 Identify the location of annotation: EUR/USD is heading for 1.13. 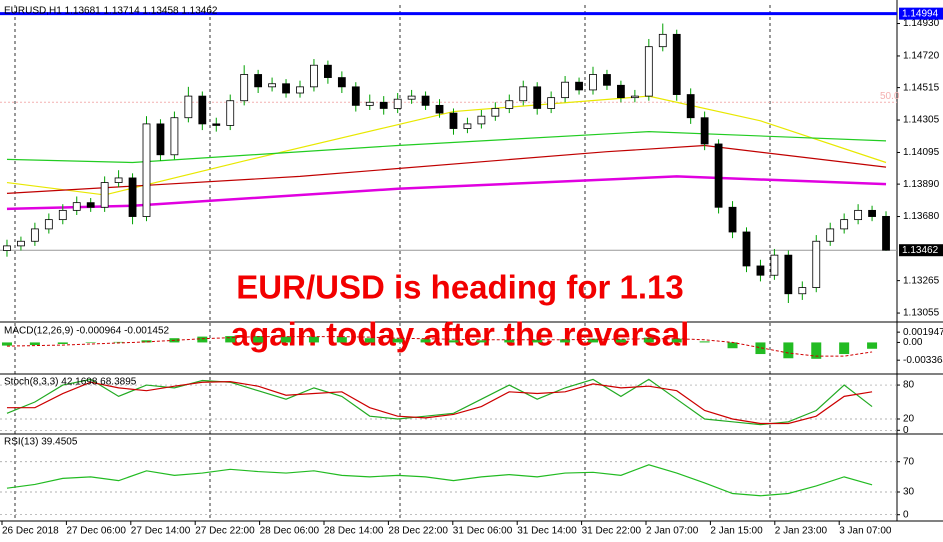
(459, 287).